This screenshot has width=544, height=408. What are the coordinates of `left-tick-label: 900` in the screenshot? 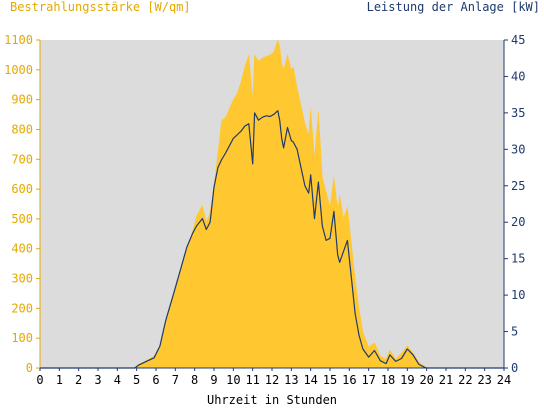 It's located at (22, 100).